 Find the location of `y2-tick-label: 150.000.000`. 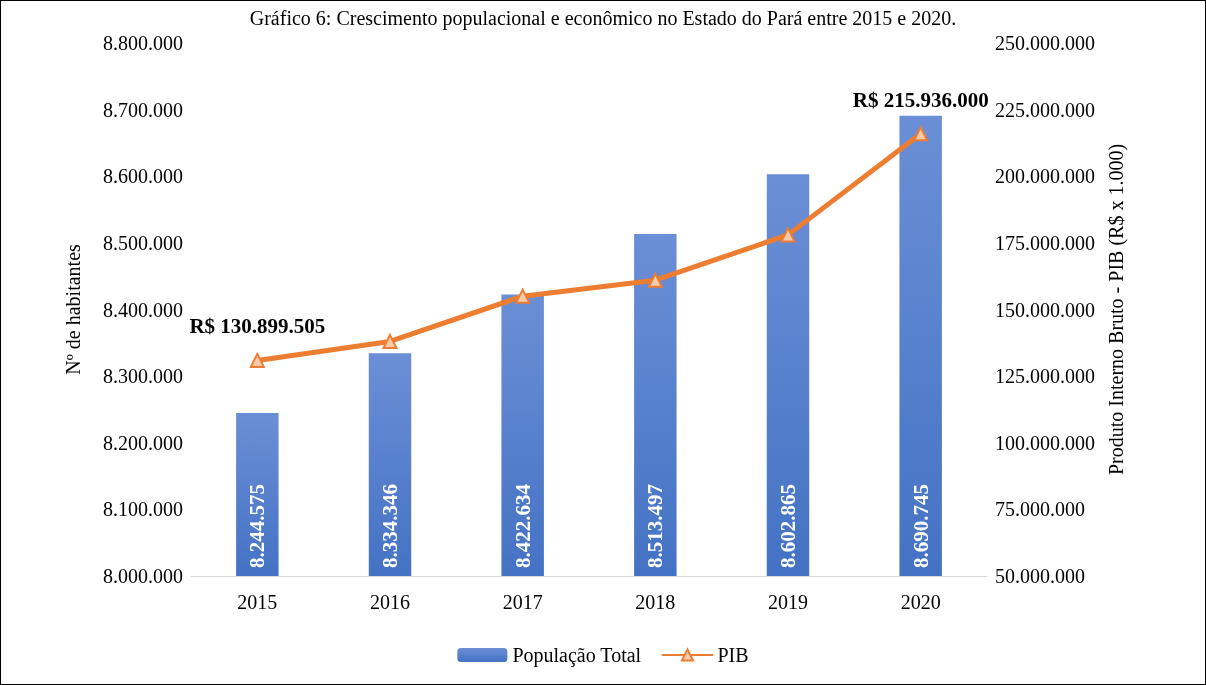

y2-tick-label: 150.000.000 is located at coordinates (1045, 309).